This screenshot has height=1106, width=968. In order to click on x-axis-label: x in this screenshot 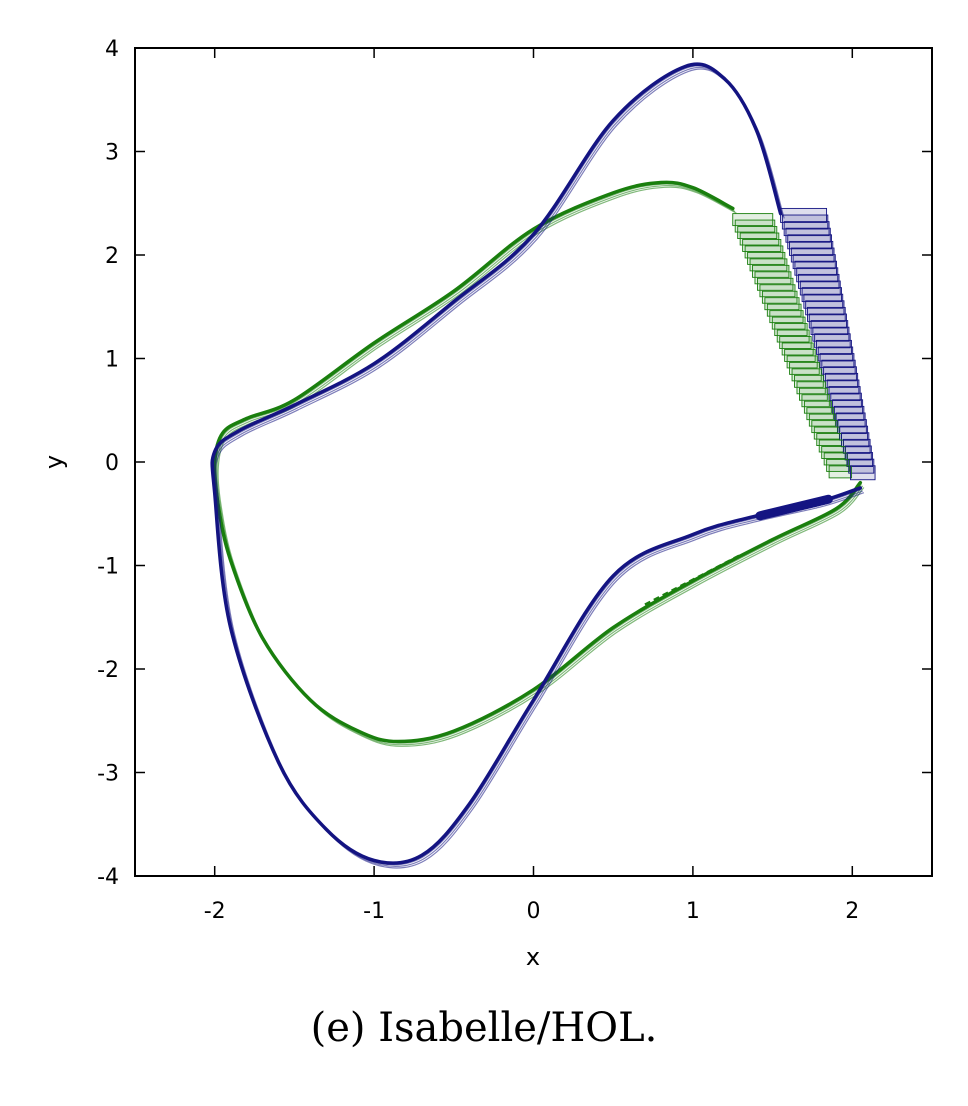, I will do `click(533, 957)`.